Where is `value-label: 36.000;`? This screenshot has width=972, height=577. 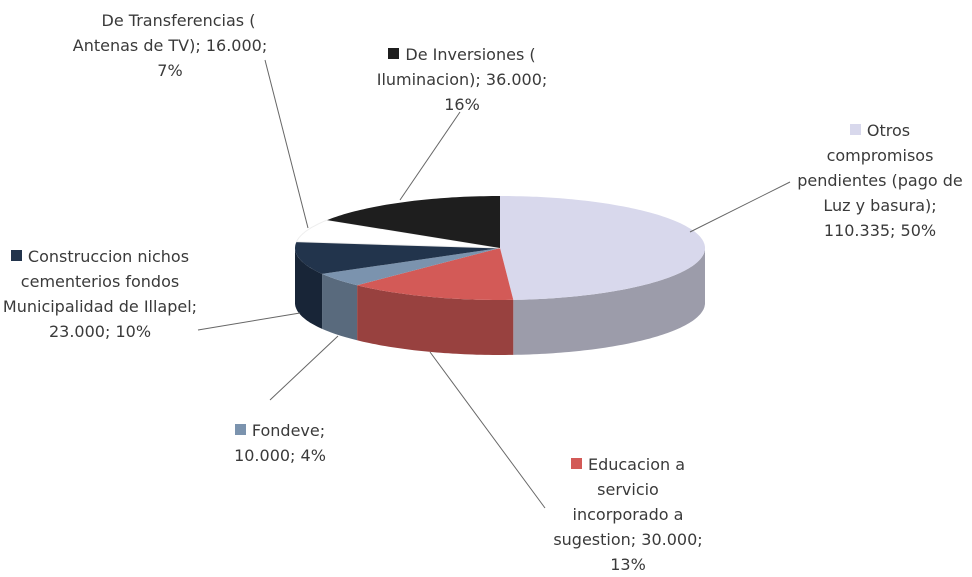 value-label: 36.000; is located at coordinates (516, 79).